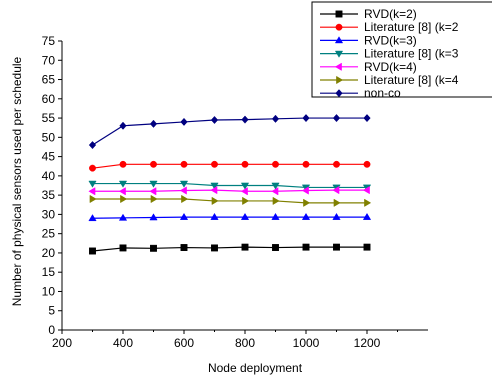 Image resolution: width=492 pixels, height=381 pixels. Describe the element at coordinates (123, 343) in the screenshot. I see `x-tick-label: 400` at that location.